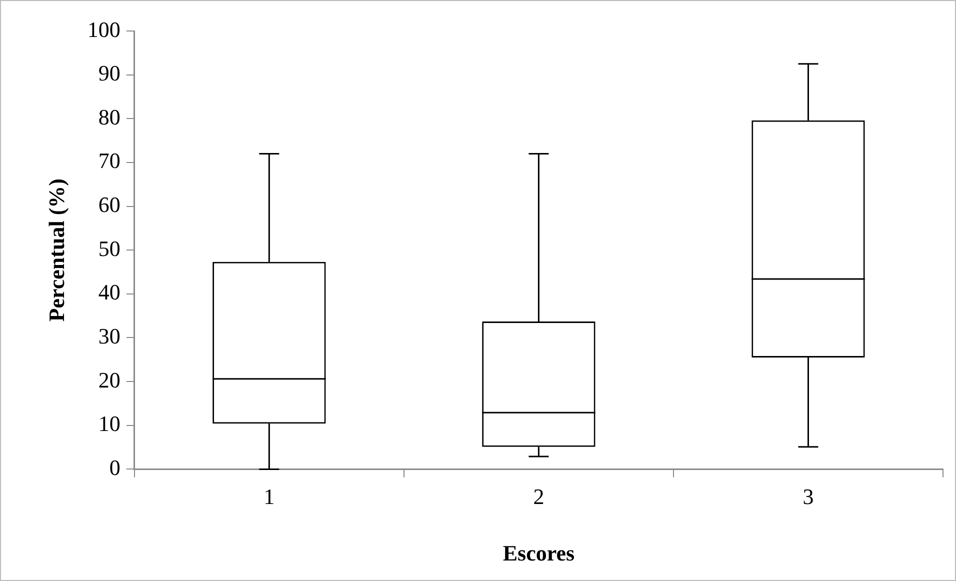 This screenshot has height=581, width=956. I want to click on y-tick-label: 100, so click(103, 29).